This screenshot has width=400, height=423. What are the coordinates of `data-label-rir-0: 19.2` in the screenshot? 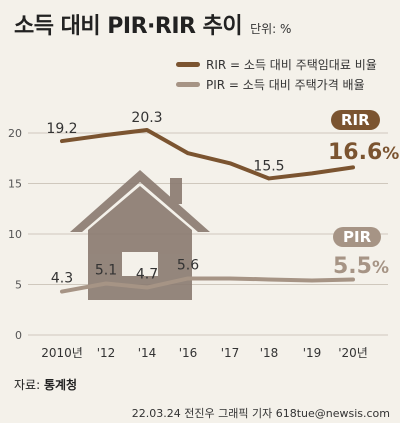 It's located at (61, 129).